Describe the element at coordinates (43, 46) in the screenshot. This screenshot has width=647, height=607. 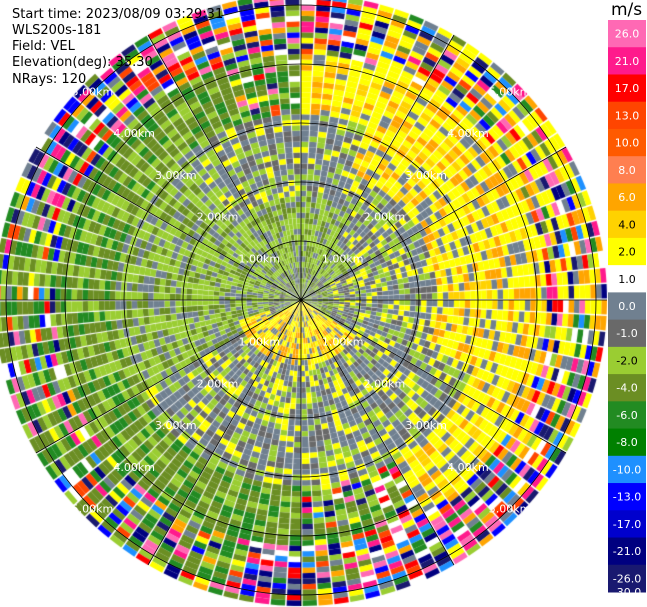
I see `field-label: Field: VEL` at that location.